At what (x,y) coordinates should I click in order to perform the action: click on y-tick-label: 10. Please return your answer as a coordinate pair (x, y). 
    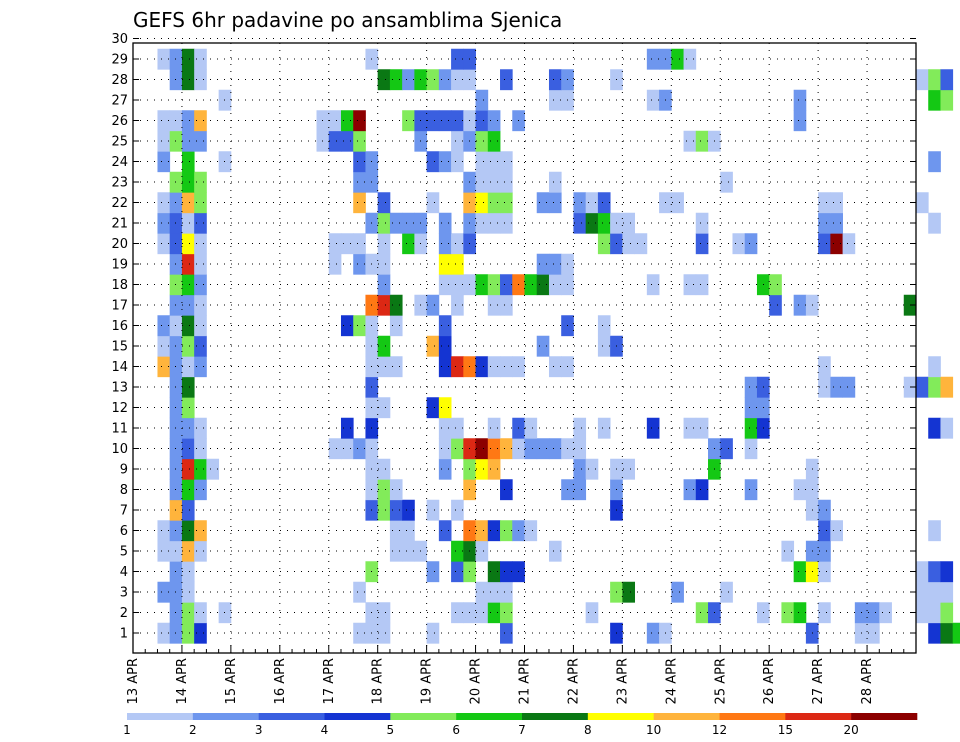
    Looking at the image, I should click on (119, 449).